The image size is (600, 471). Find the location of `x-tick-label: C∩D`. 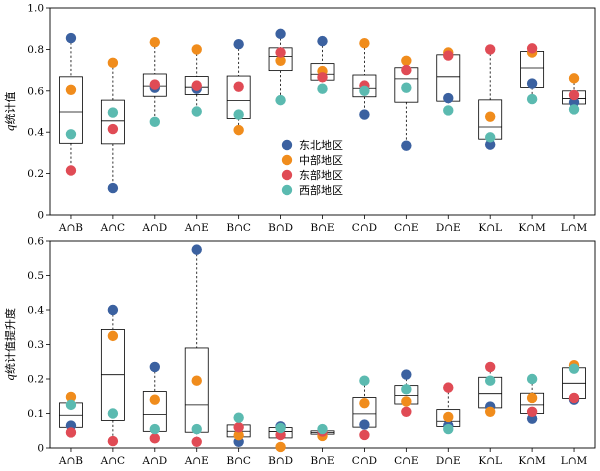

x-tick-label: C∩D is located at coordinates (364, 461).